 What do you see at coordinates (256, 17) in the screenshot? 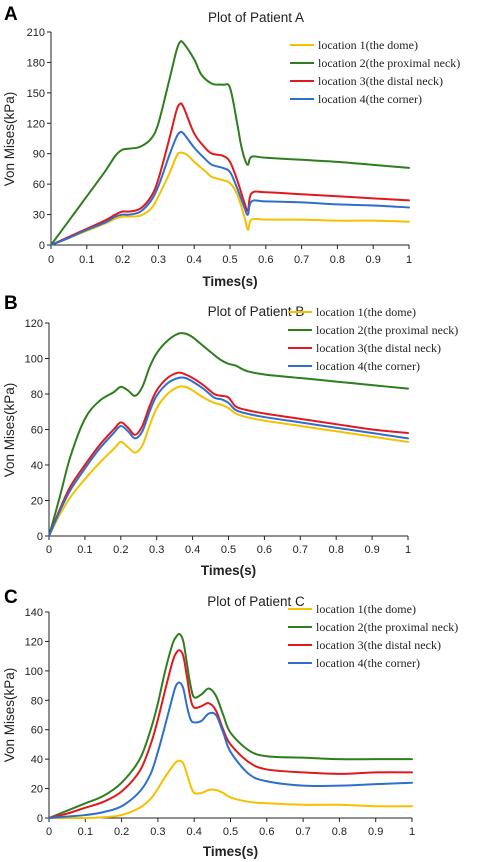
I see `chart-title: Plot of Patient A` at bounding box center [256, 17].